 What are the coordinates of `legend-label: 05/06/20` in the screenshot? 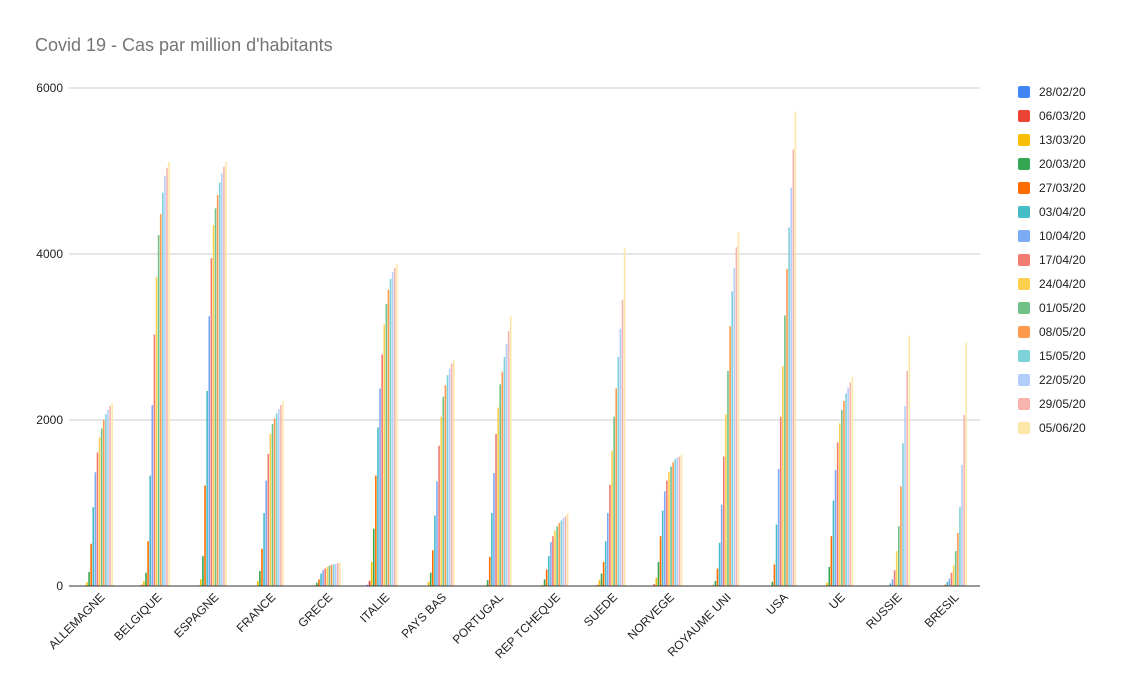 It's located at (1062, 428).